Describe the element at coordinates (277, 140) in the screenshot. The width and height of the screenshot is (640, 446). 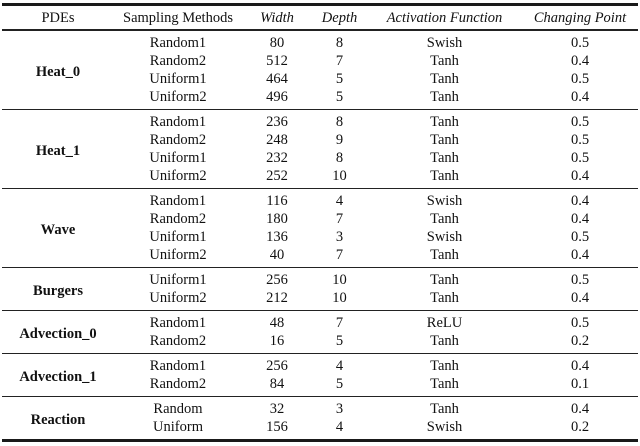
I see `cell-width: 248` at that location.